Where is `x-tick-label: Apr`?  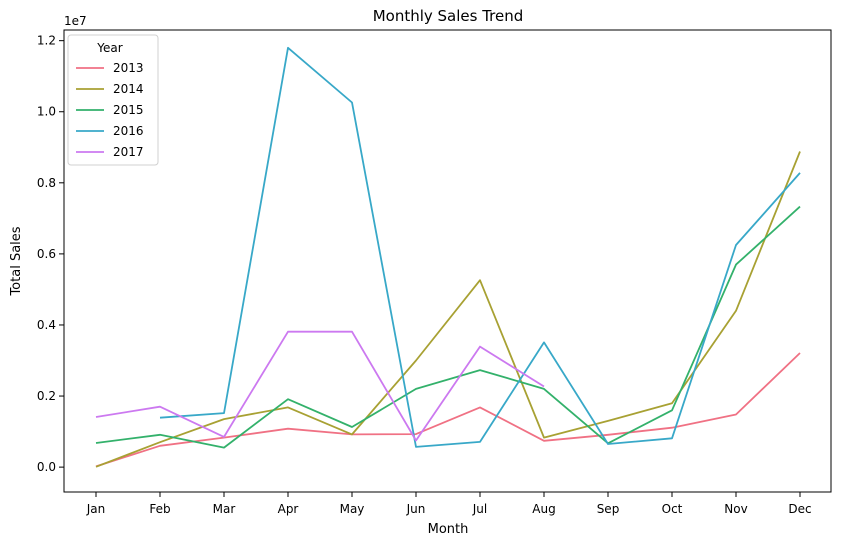
x-tick-label: Apr is located at coordinates (288, 509).